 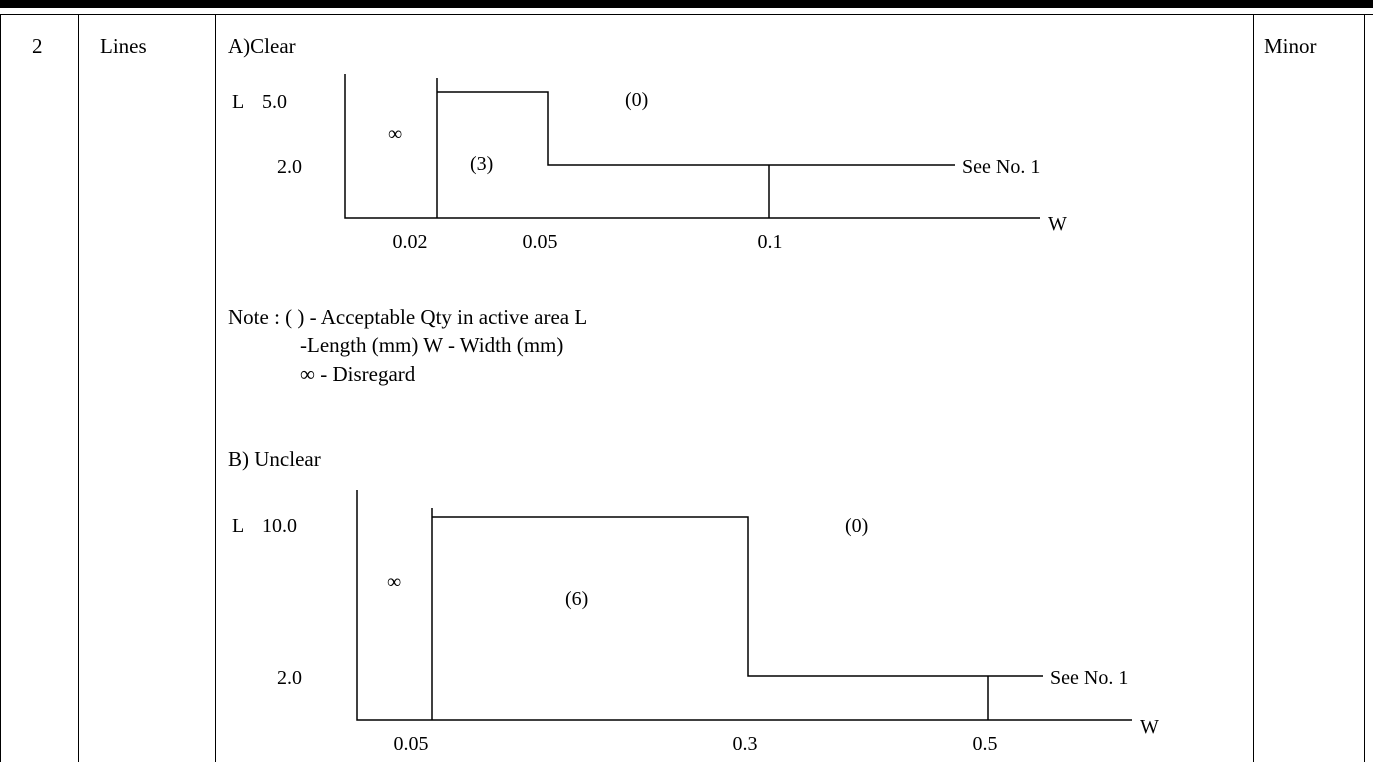 What do you see at coordinates (274, 102) in the screenshot?
I see `y-tick-a-high: 5.0` at bounding box center [274, 102].